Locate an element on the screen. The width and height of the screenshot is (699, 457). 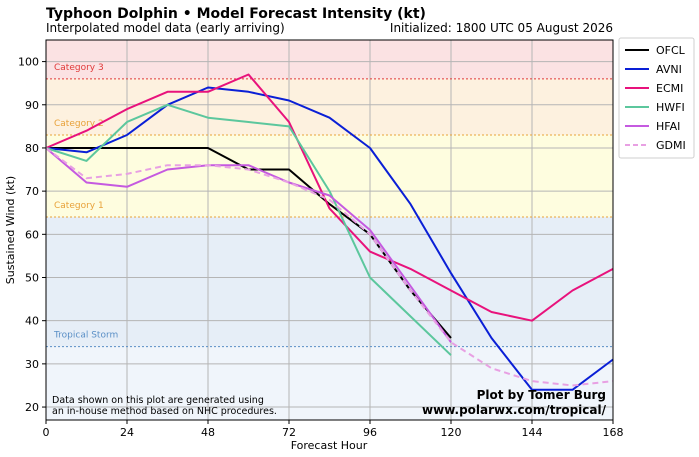
legend-label: ECMI is located at coordinates (669, 88).